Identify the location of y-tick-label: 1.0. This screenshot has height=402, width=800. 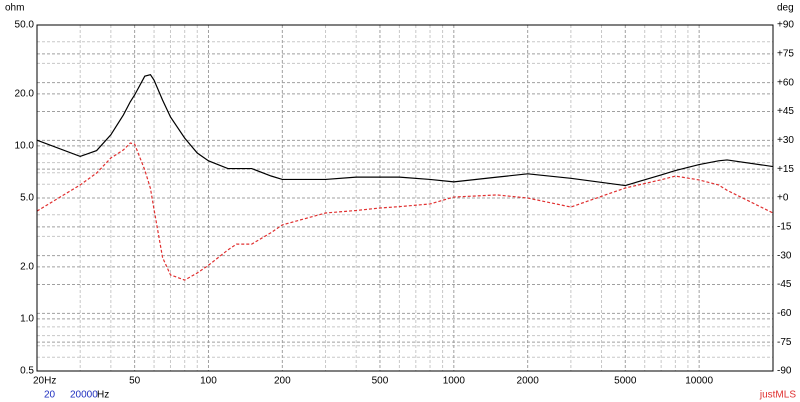
(27, 319).